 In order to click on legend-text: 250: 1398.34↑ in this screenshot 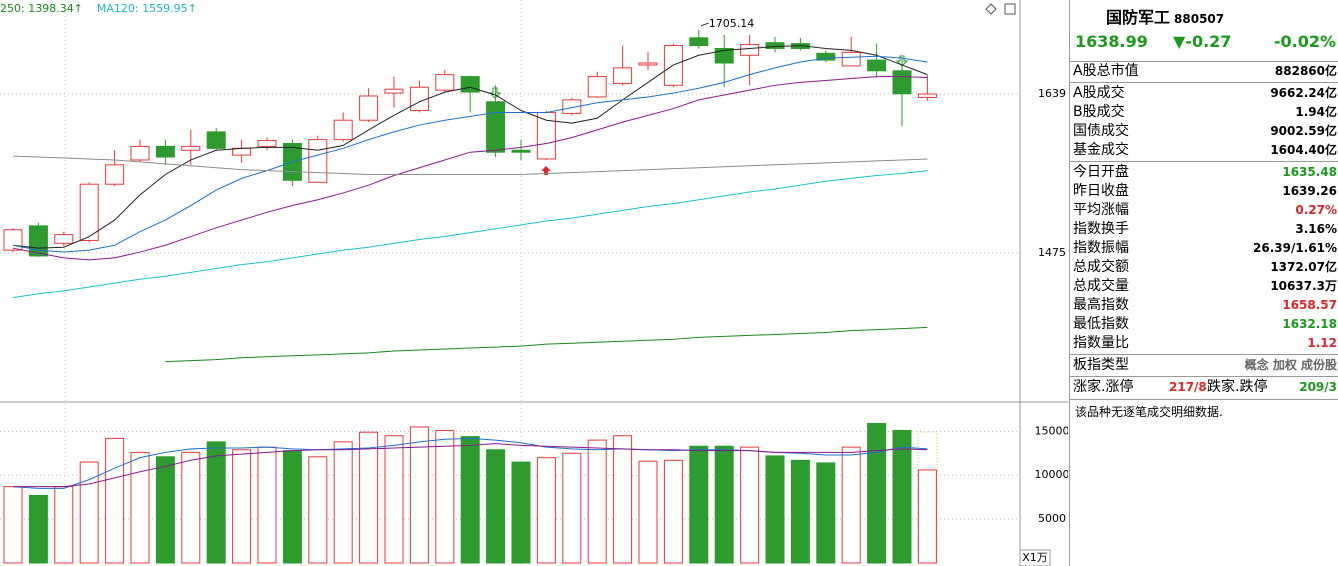, I will do `click(41, 8)`.